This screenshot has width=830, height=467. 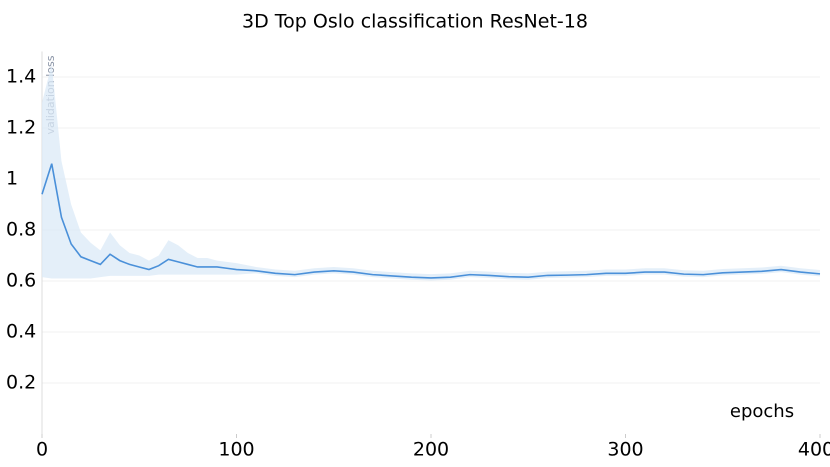 I want to click on y-tick-label: 0.2, so click(x=21, y=383).